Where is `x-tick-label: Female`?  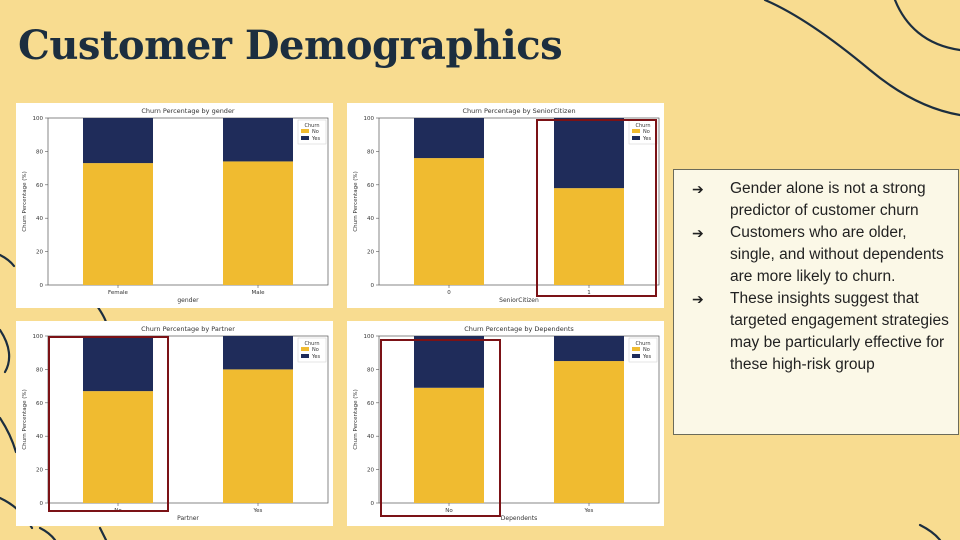 x-tick-label: Female is located at coordinates (118, 293).